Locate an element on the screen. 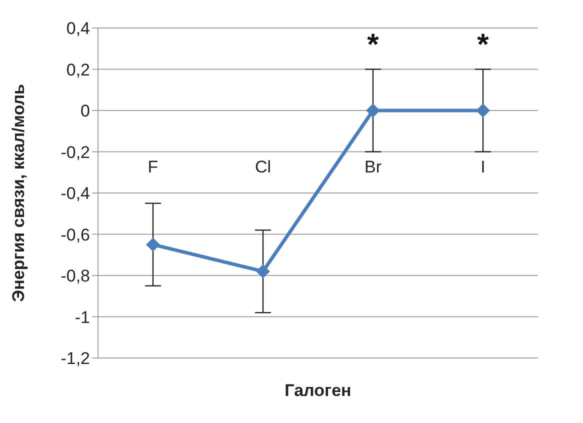 The width and height of the screenshot is (583, 423). y-tick-label: -0,8 is located at coordinates (75, 276).